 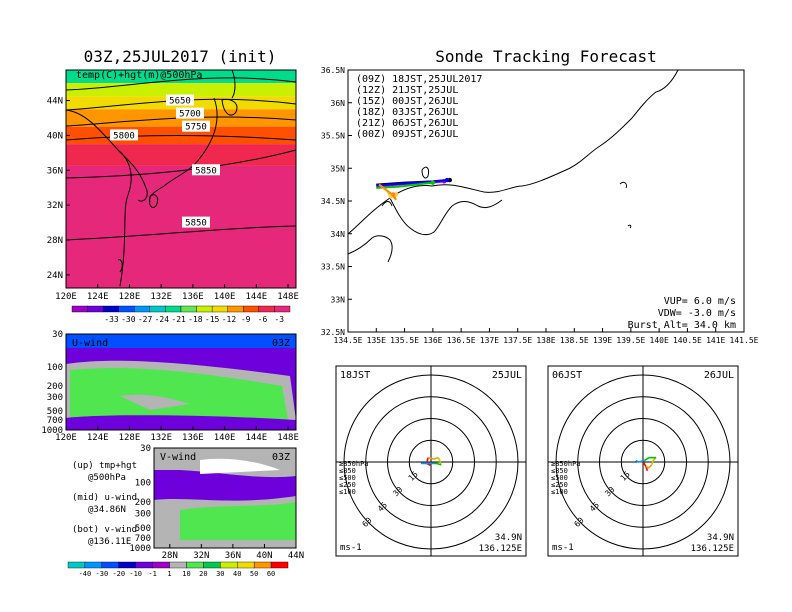 What do you see at coordinates (128, 319) in the screenshot?
I see `temp-colorbar-label: -30` at bounding box center [128, 319].